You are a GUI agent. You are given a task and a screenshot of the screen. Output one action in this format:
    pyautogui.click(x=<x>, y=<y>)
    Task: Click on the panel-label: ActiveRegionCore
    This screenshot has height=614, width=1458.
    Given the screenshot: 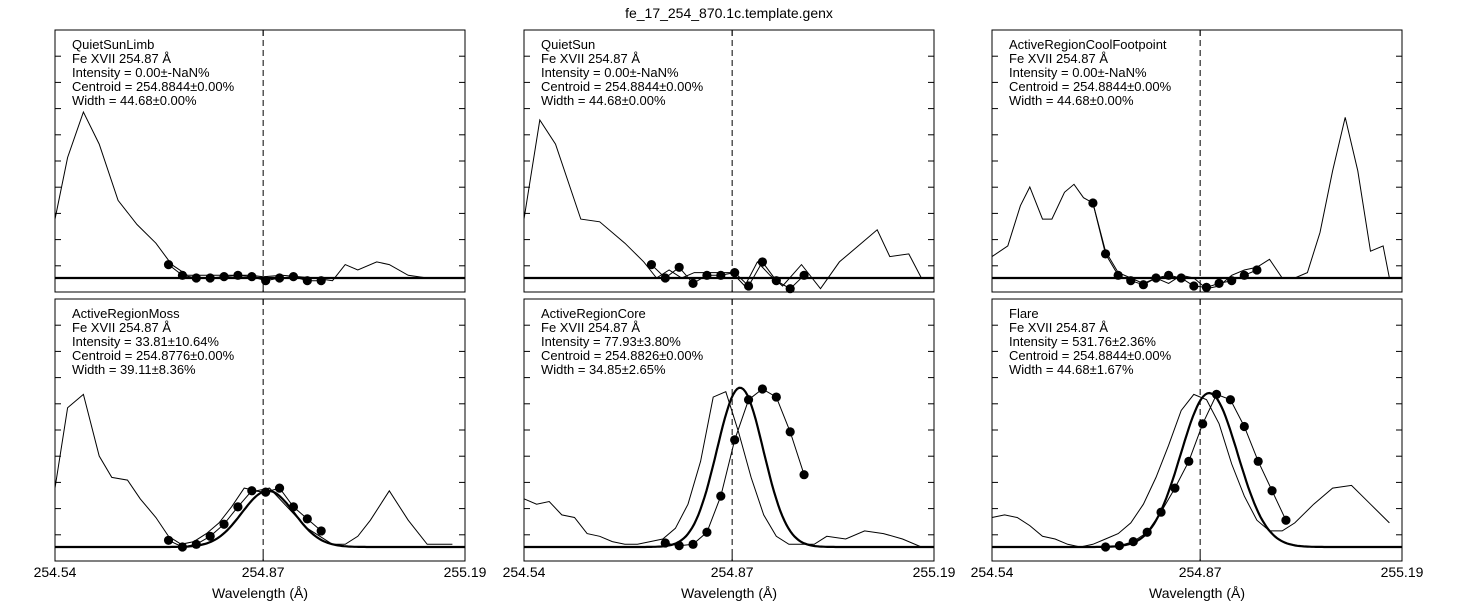 What is the action you would take?
    pyautogui.click(x=593, y=313)
    